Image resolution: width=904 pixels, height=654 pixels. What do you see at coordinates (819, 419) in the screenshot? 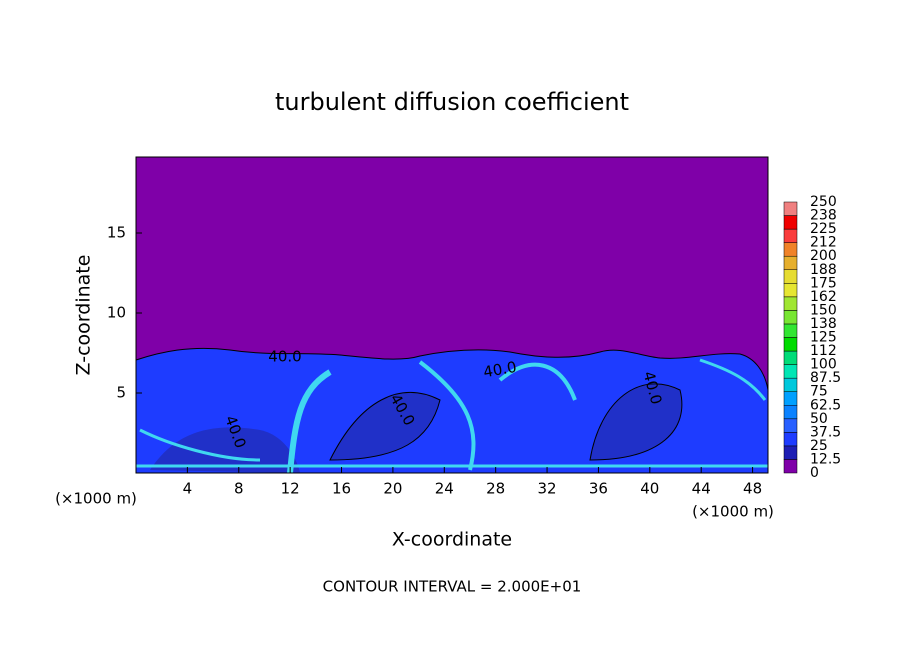
I see `colorbar-label: 50` at bounding box center [819, 419].